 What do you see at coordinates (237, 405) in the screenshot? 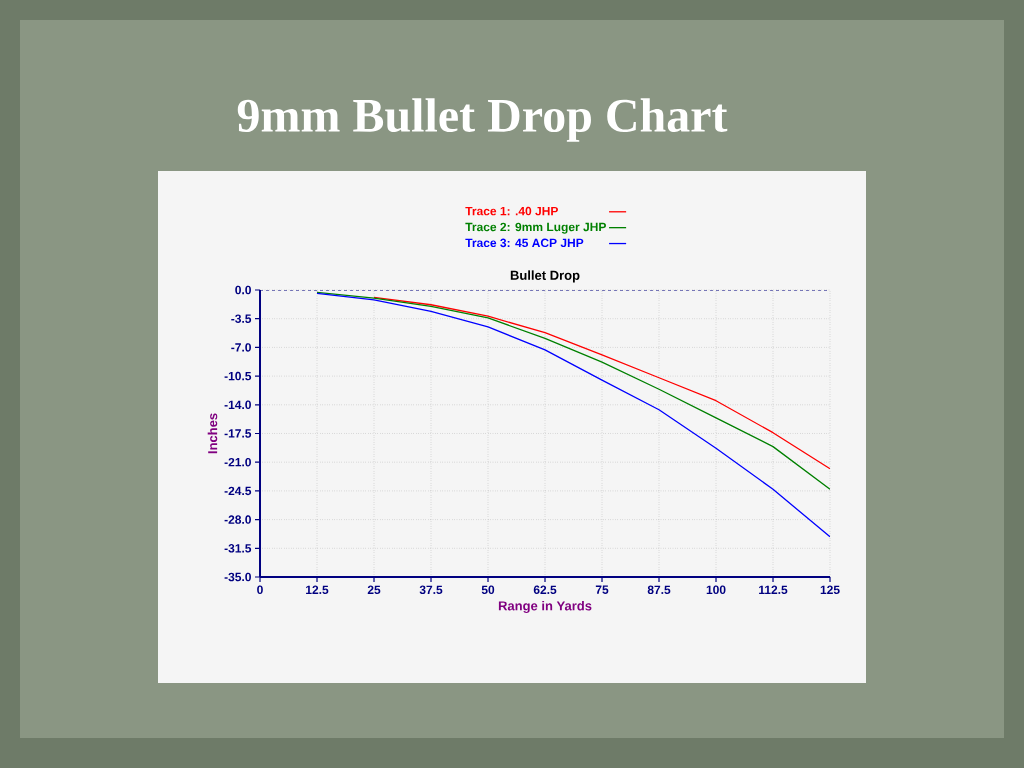
I see `y-tick-label: -14.0` at bounding box center [237, 405].